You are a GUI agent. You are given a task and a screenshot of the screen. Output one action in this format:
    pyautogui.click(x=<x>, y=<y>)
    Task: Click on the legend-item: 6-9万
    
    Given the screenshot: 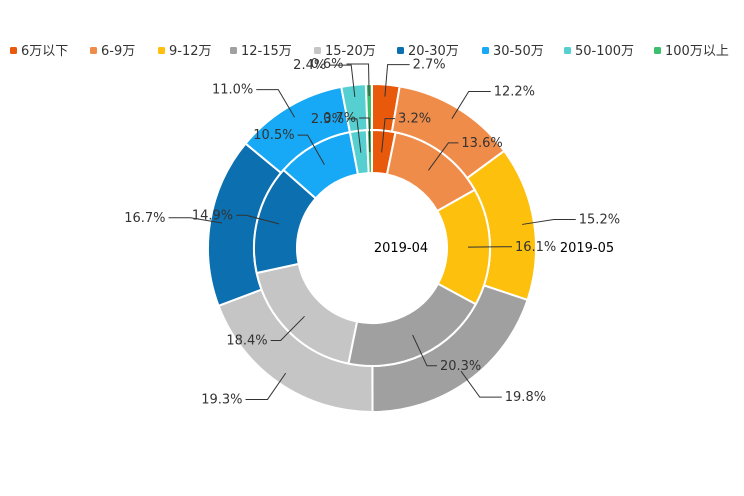 What is the action you would take?
    pyautogui.click(x=112, y=51)
    